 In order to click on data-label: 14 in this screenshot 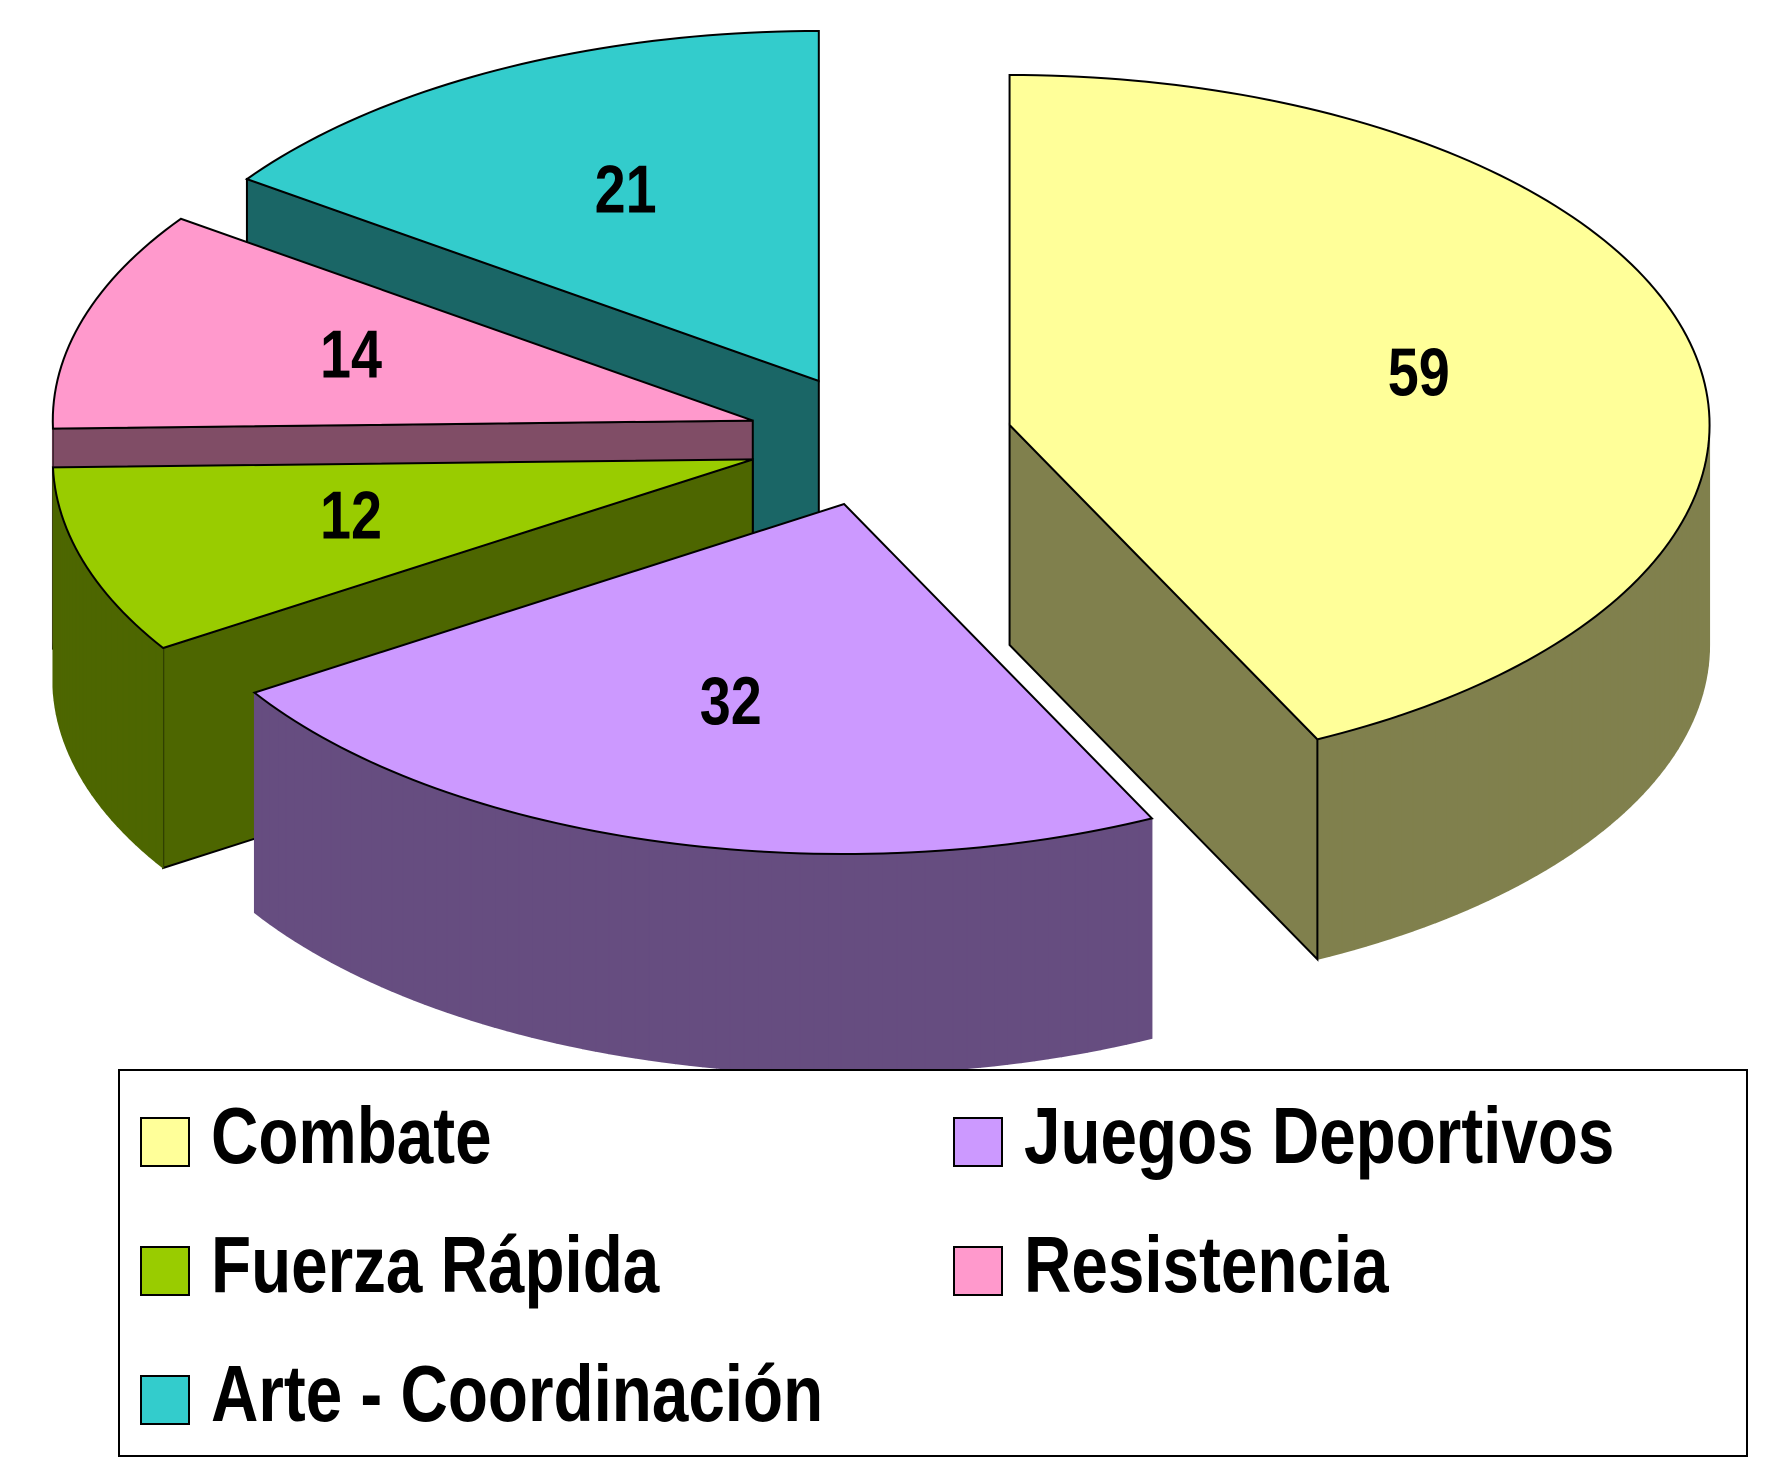, I will do `click(351, 354)`.